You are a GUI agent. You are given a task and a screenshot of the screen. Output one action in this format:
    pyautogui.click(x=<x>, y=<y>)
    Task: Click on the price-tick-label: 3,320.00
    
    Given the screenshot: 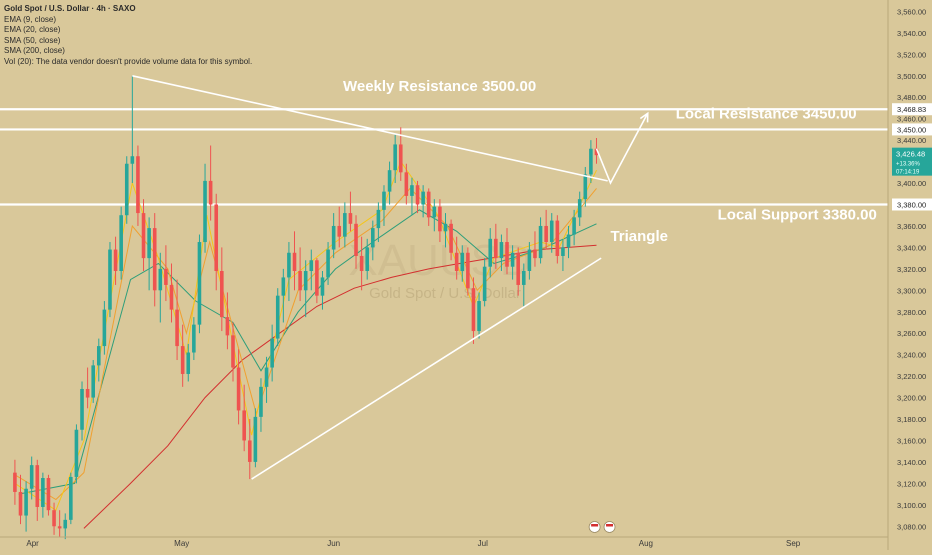 What is the action you would take?
    pyautogui.click(x=911, y=269)
    